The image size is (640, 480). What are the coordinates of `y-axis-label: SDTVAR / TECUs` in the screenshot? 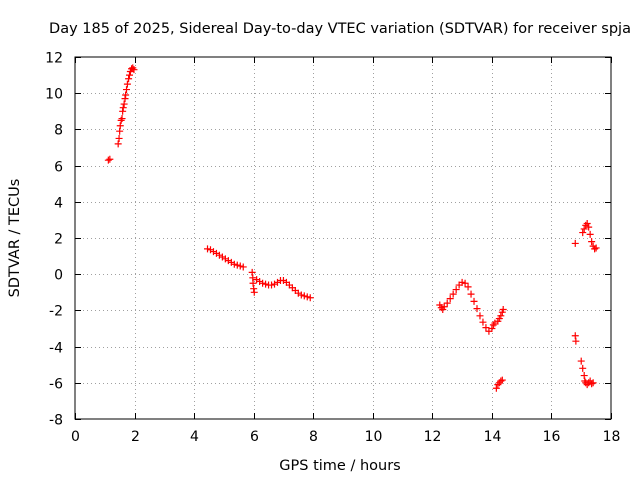 It's located at (15, 238).